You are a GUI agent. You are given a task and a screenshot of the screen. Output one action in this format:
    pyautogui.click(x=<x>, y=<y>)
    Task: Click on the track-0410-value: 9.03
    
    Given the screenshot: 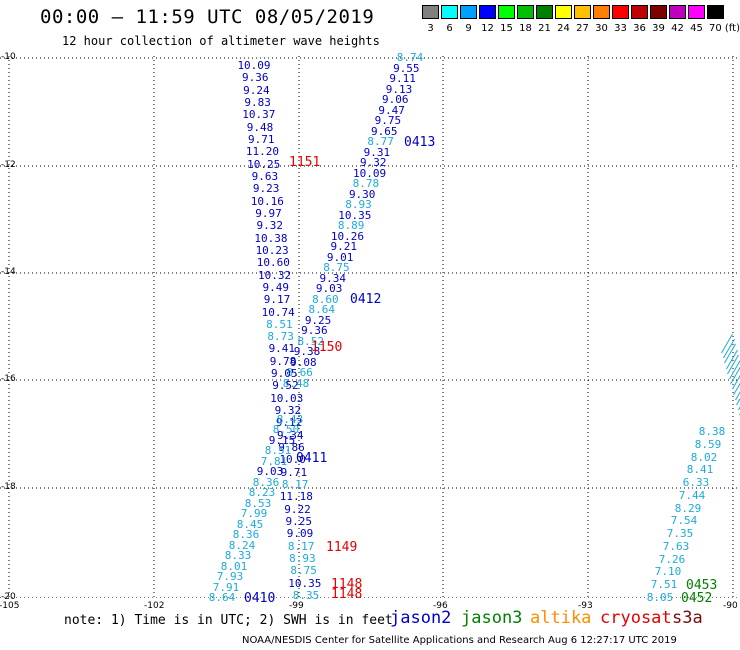 What is the action you would take?
    pyautogui.click(x=270, y=472)
    